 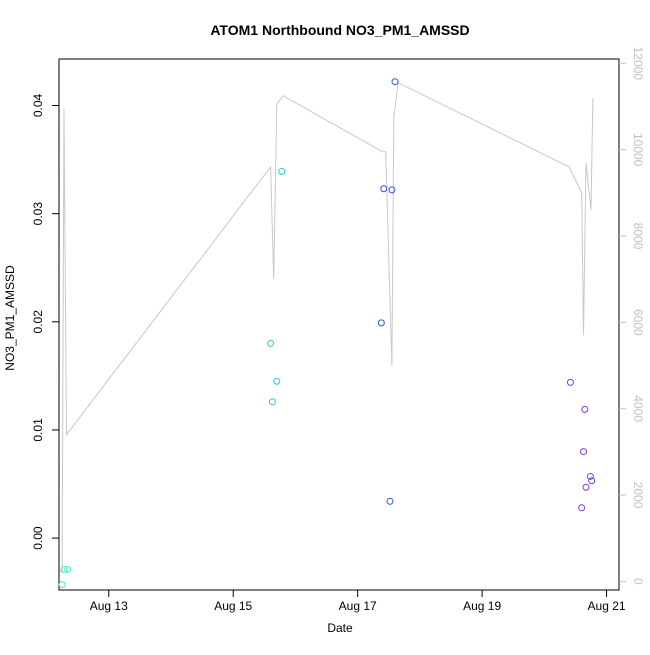 I want to click on y-tick-label: 0.03, so click(x=38, y=214).